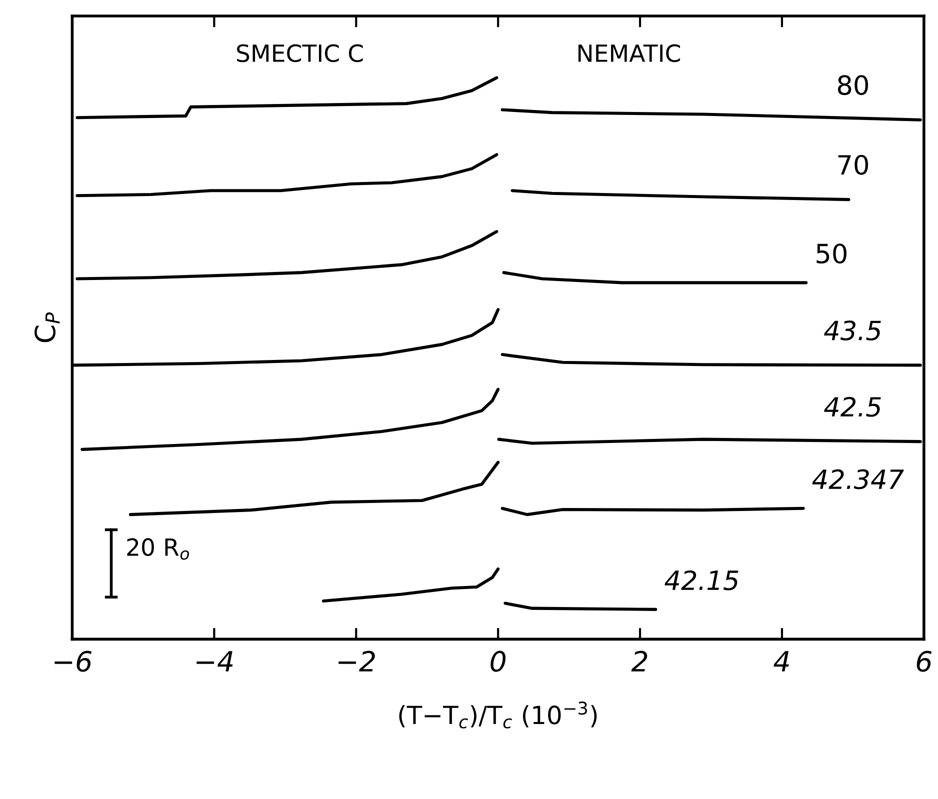  I want to click on series-label: 42.347, so click(858, 479).